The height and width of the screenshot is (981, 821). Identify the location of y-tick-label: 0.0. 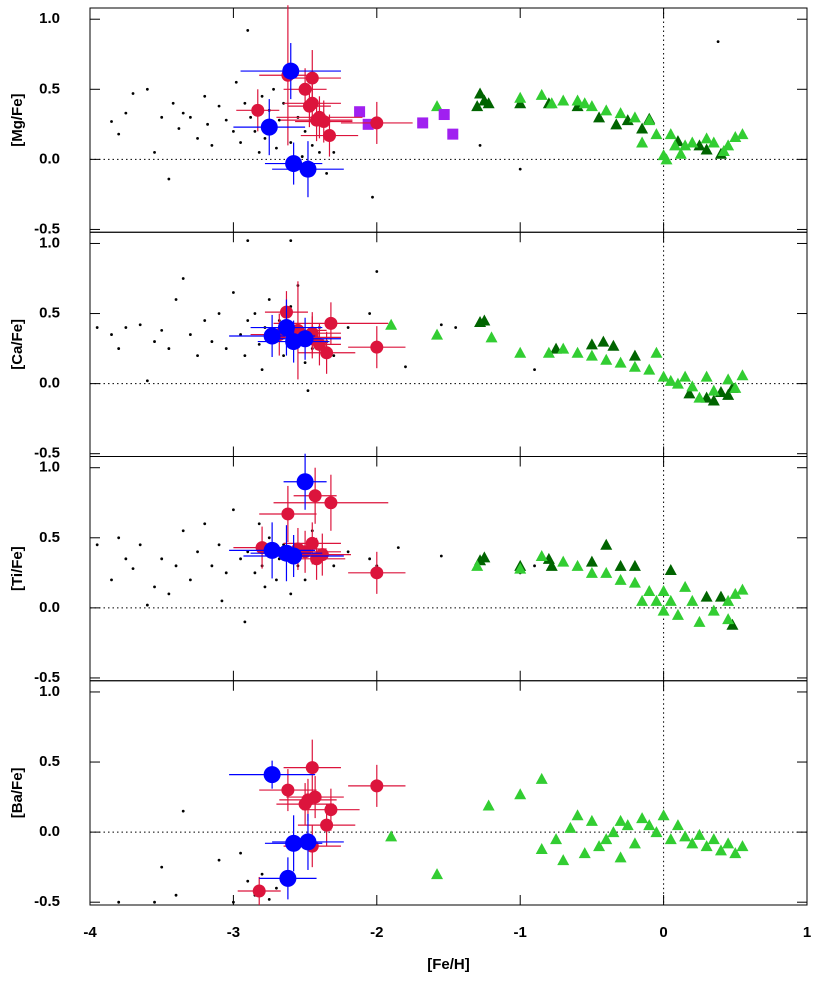
(49, 831).